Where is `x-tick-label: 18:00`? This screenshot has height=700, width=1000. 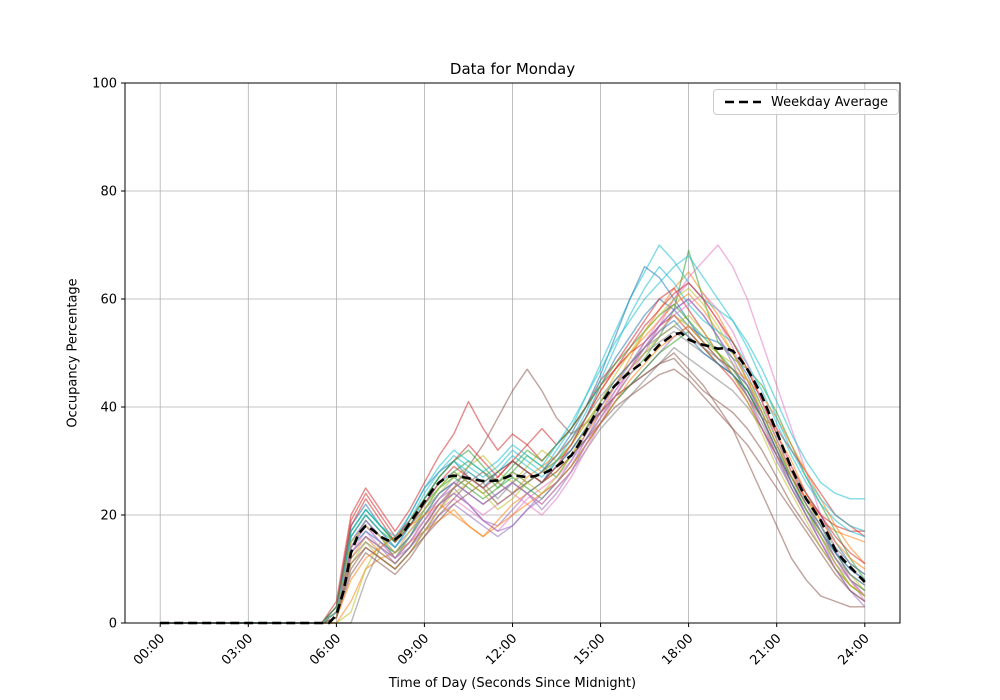 x-tick-label: 18:00 is located at coordinates (677, 649).